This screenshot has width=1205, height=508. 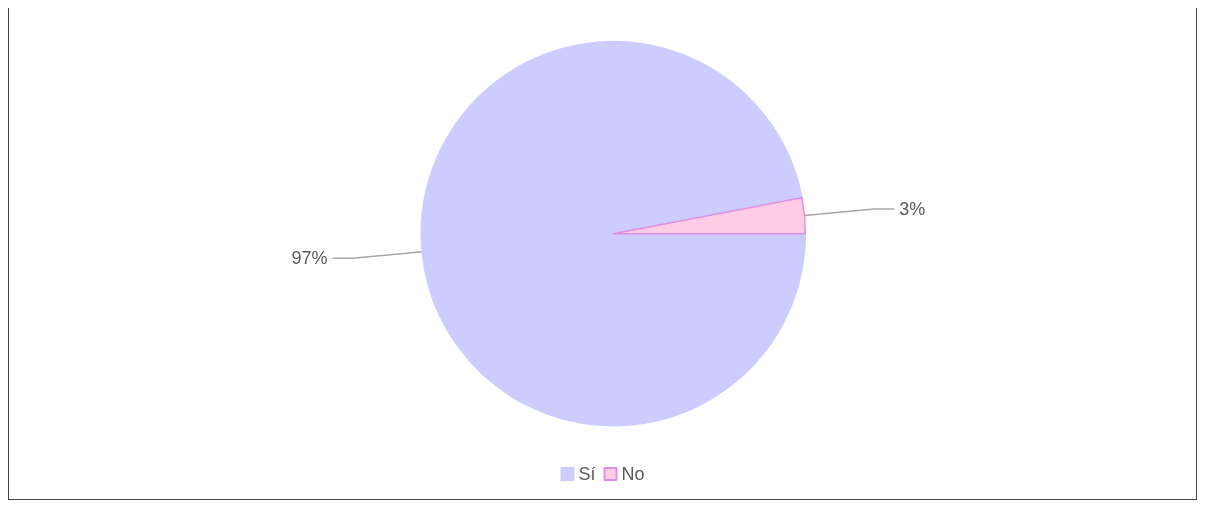 What do you see at coordinates (633, 474) in the screenshot?
I see `legend-label: No` at bounding box center [633, 474].